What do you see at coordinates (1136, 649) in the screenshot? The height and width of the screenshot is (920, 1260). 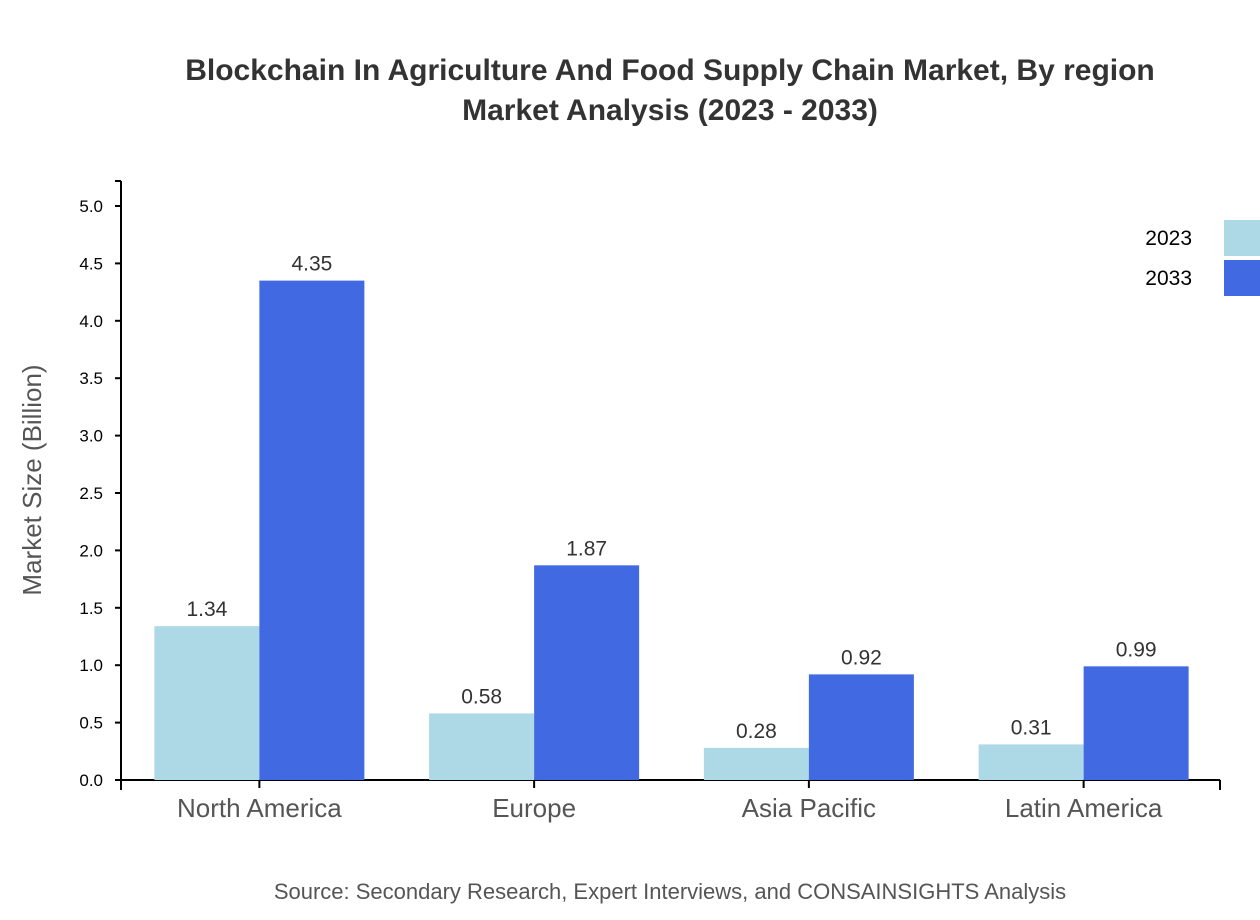 I see `bar-value-label: 0.99` at bounding box center [1136, 649].